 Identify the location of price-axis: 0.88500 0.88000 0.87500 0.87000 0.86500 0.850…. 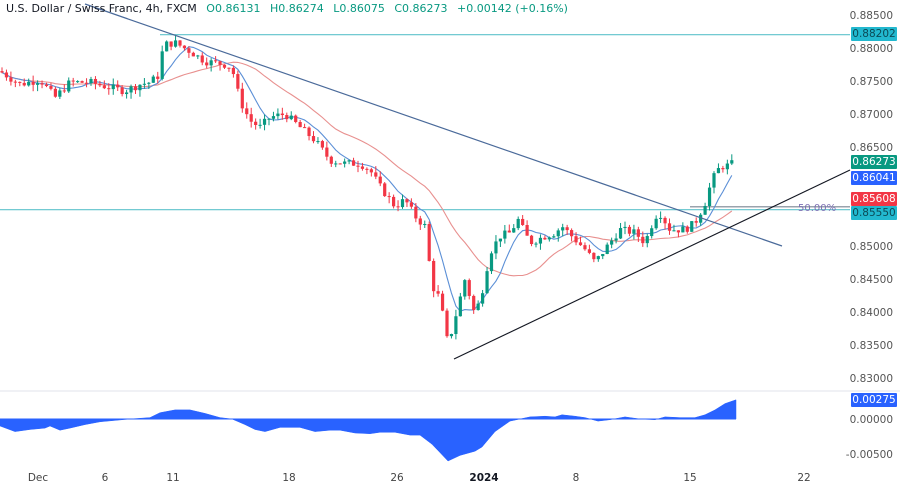
(871, 197).